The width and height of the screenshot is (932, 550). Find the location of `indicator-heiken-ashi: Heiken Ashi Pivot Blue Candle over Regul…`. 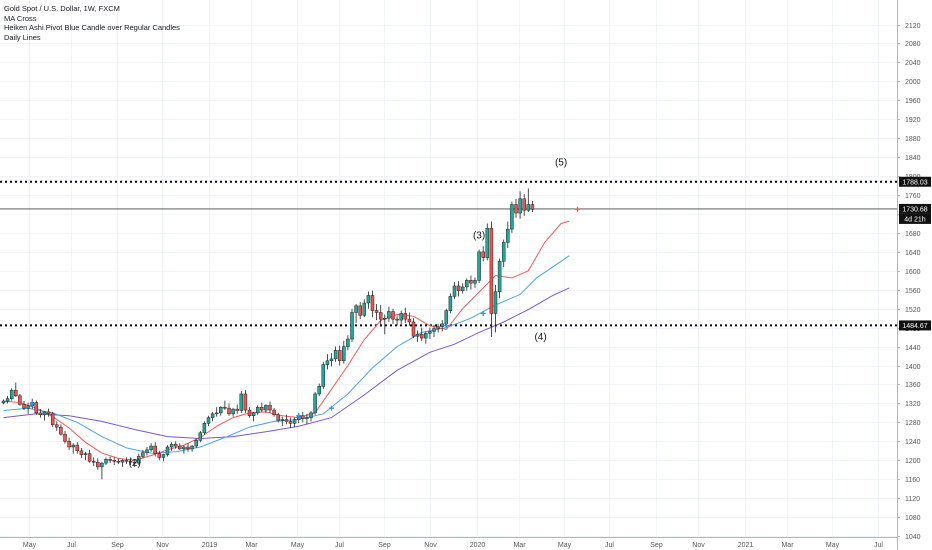

indicator-heiken-ashi: Heiken Ashi Pivot Blue Candle over Regul… is located at coordinates (92, 27).